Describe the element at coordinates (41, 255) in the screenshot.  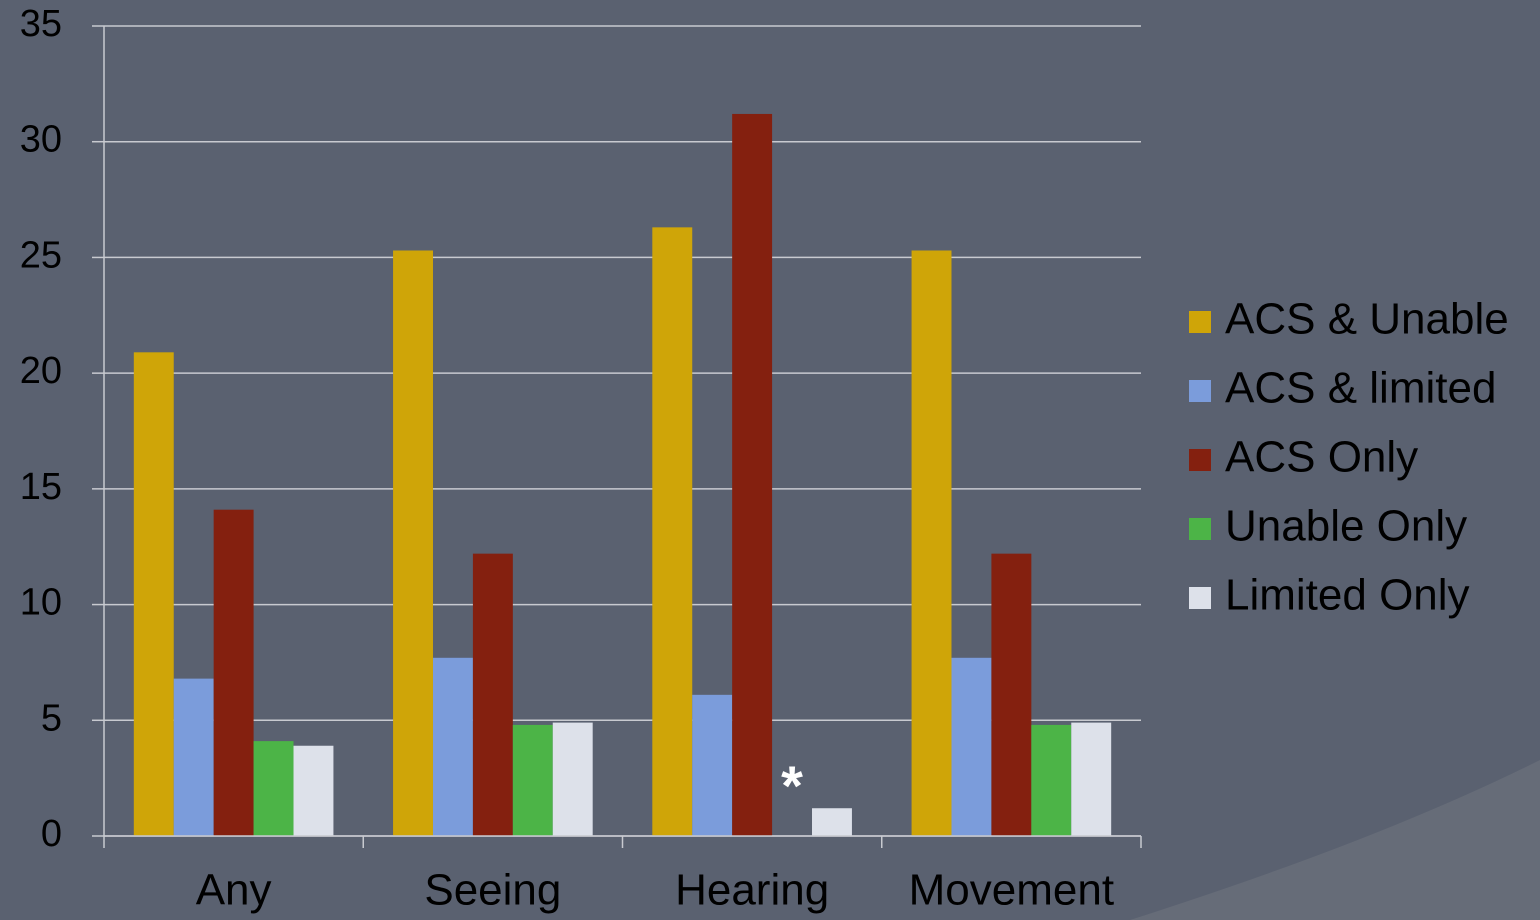
I see `y-tick-label: 25` at that location.